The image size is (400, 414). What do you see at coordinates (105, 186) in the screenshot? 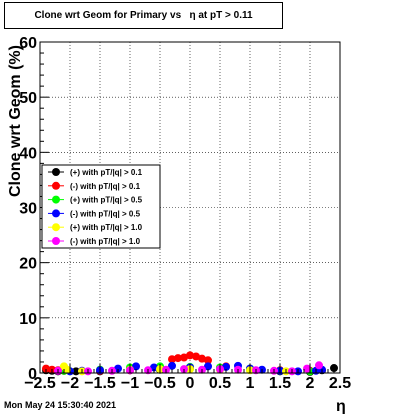
I see `legend-label: (-) with pT/|q| > 0.1` at bounding box center [105, 186].